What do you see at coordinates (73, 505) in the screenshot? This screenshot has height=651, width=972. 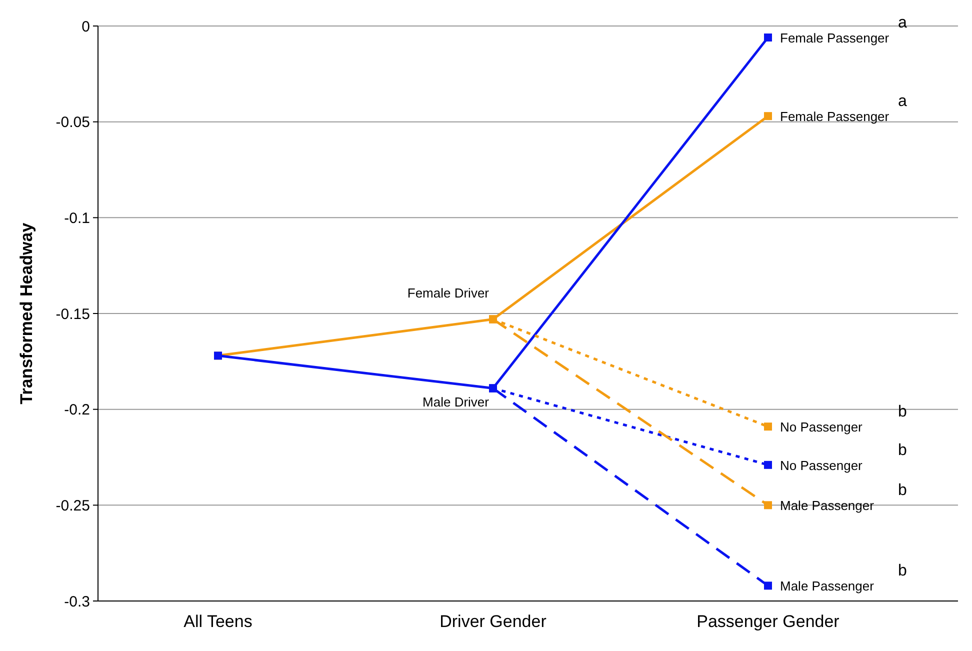 I see `y-tick-label: -0.25` at bounding box center [73, 505].